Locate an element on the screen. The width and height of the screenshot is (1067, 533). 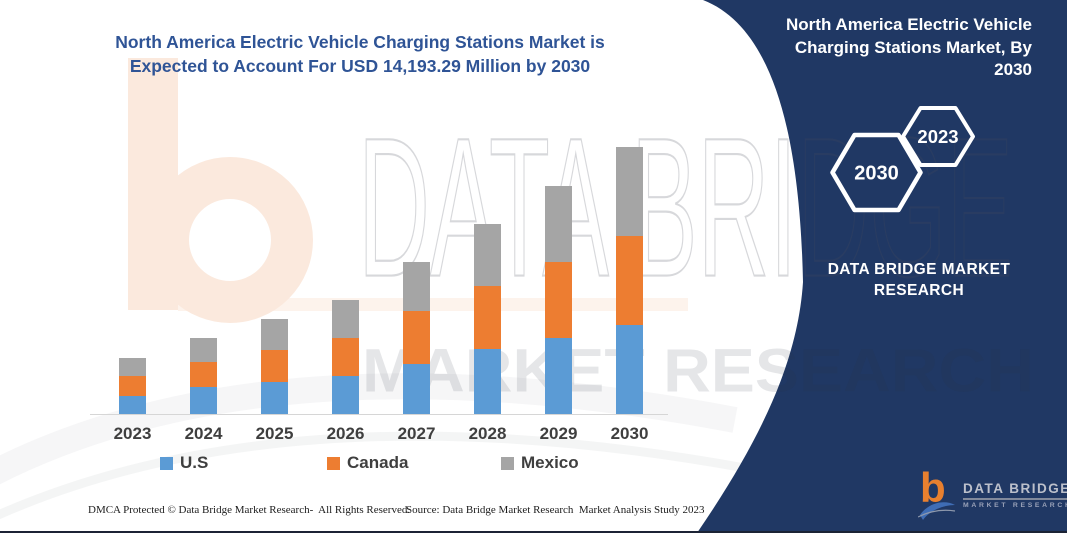
bar-2030 is located at coordinates (629, 280).